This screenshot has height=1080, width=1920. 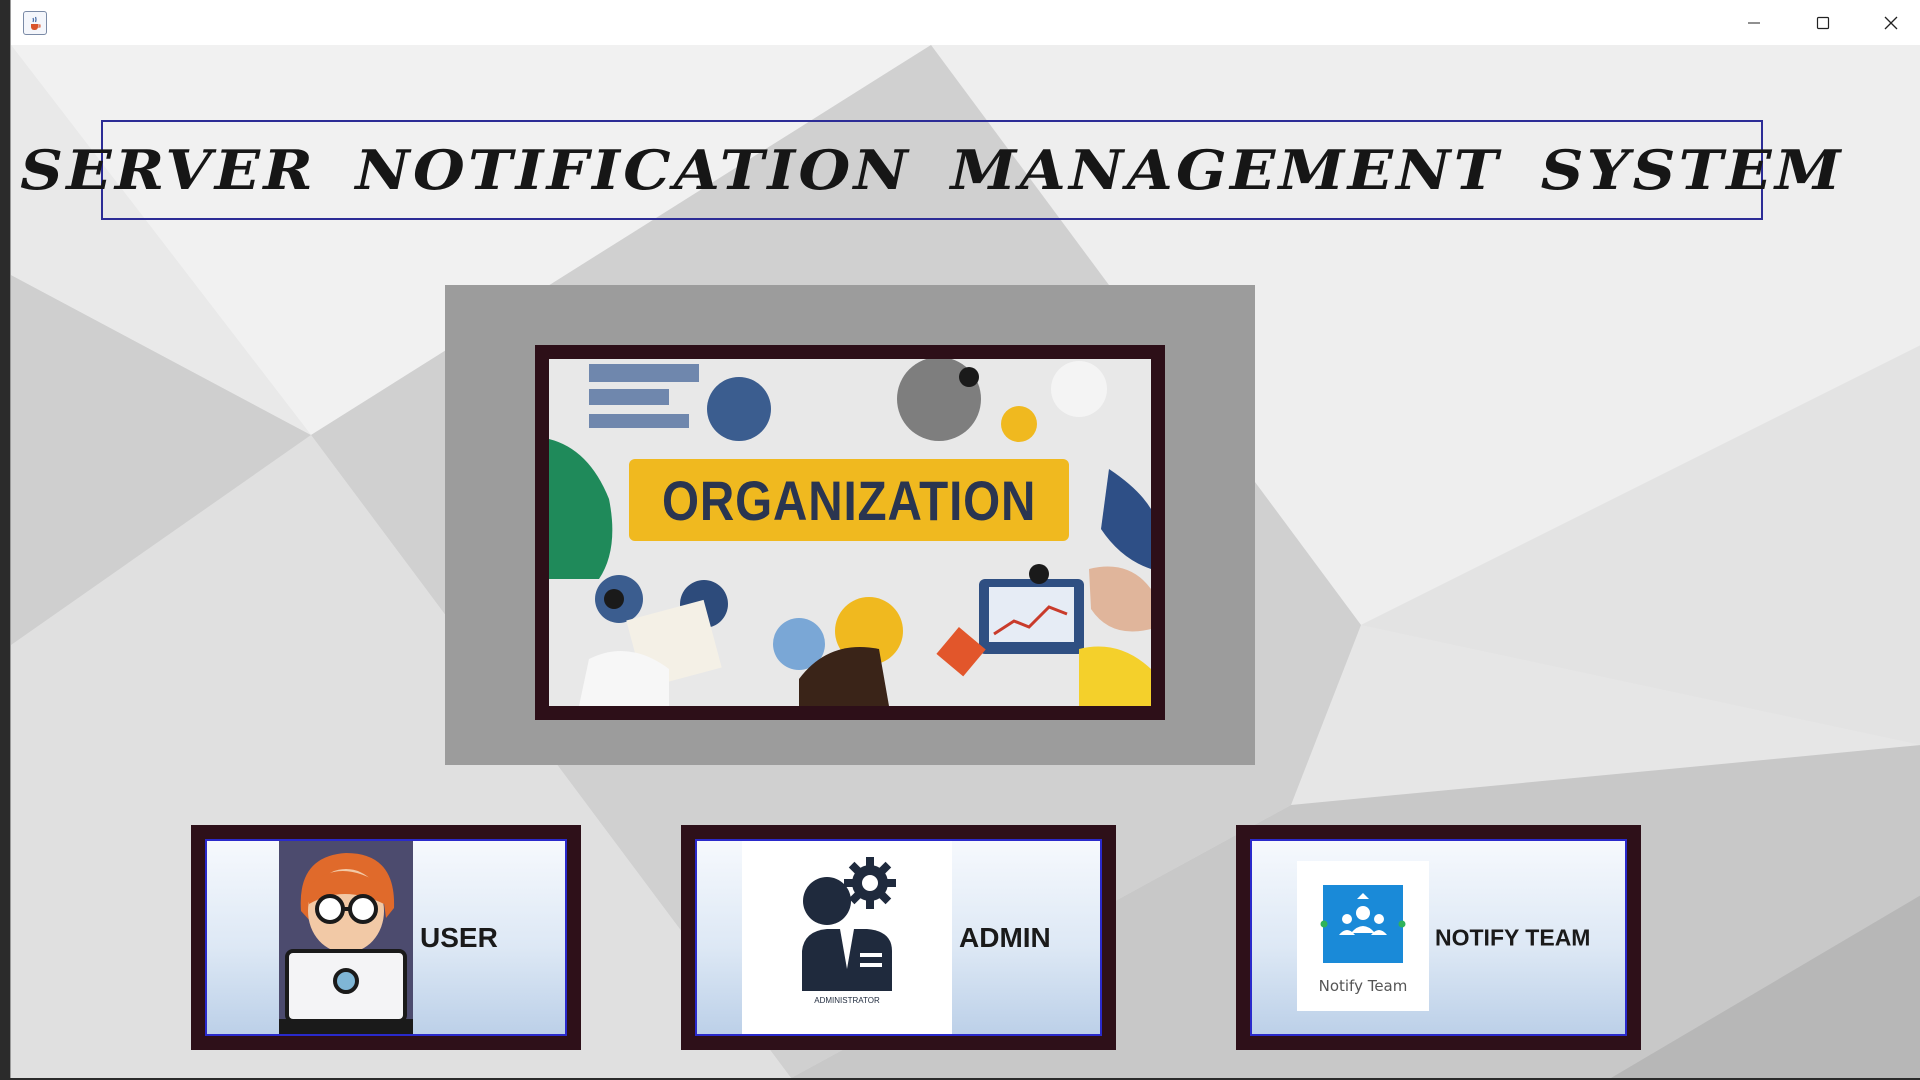 What do you see at coordinates (847, 1000) in the screenshot?
I see `administrator-caption: ADMINISTRATOR` at bounding box center [847, 1000].